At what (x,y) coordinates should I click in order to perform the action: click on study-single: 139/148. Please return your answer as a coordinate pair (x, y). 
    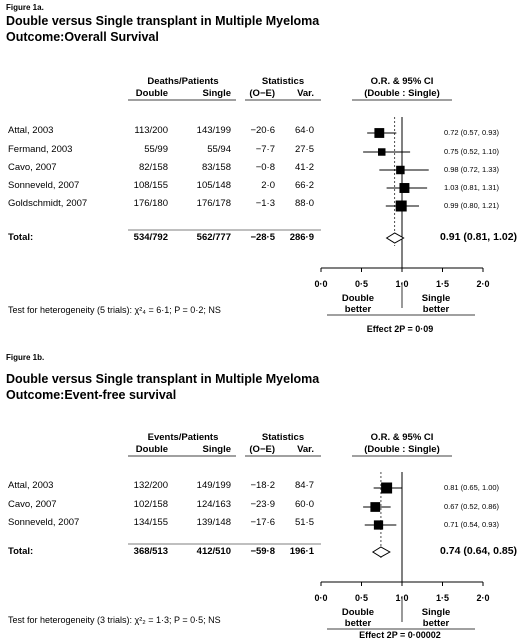
    Looking at the image, I should click on (213, 522).